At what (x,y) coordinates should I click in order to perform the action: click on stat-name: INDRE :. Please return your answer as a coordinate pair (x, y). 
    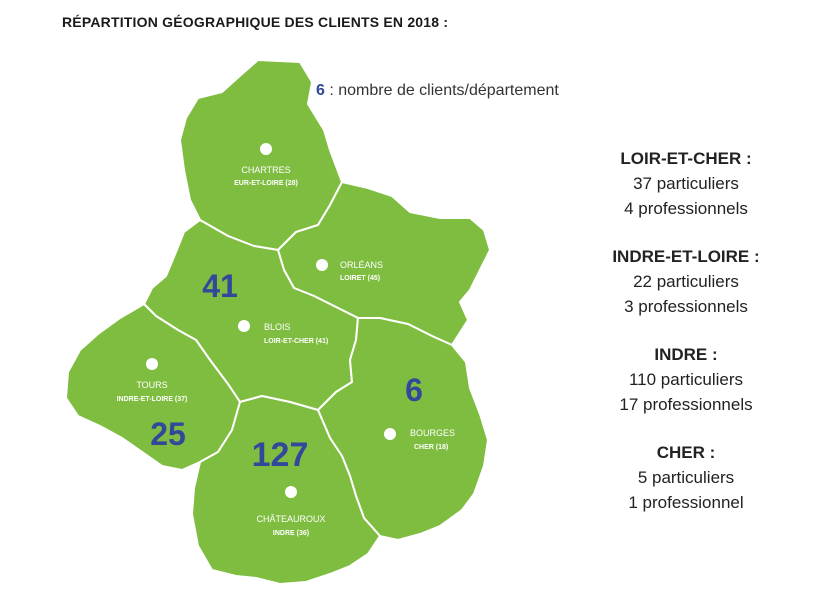
    Looking at the image, I should click on (686, 354).